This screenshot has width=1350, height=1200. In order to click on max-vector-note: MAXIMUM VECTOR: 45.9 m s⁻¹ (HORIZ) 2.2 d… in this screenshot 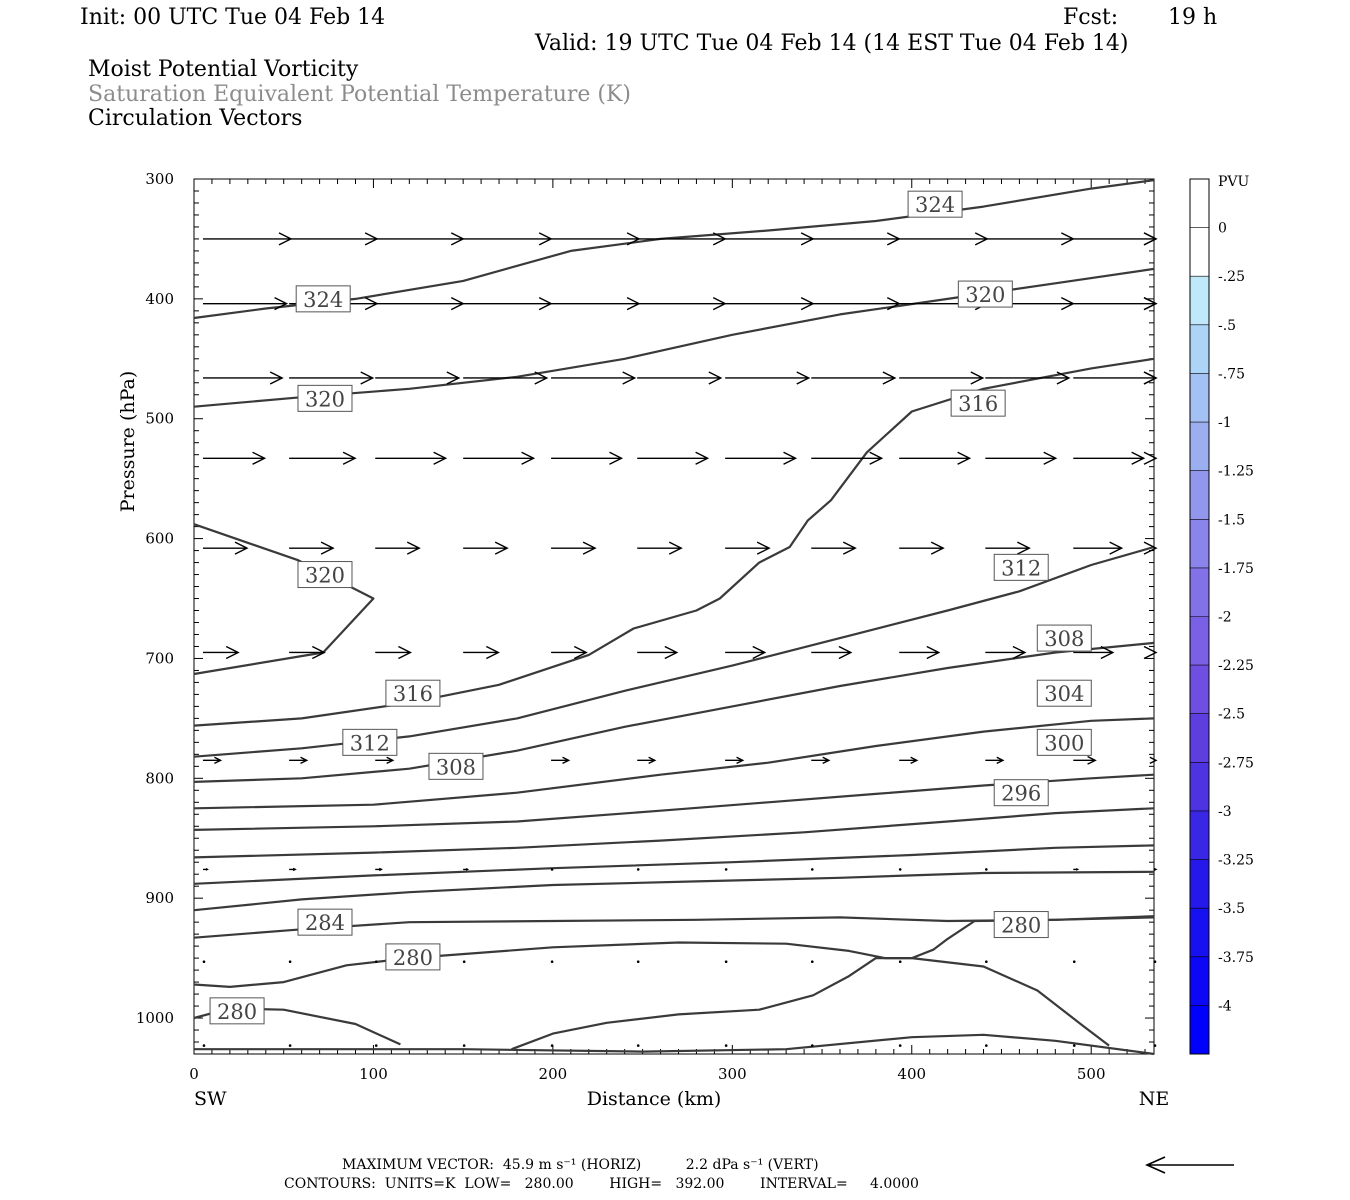, I will do `click(580, 1165)`.